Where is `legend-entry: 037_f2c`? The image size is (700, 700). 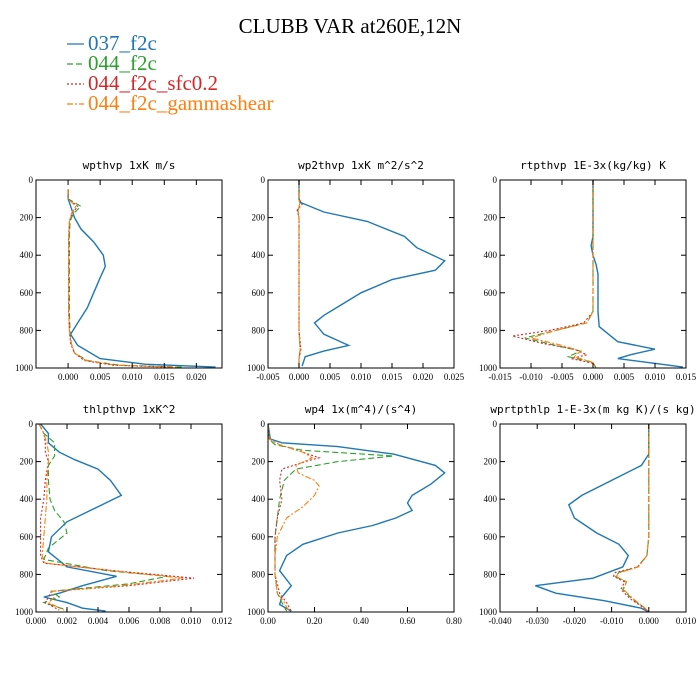
legend-entry: 037_f2c is located at coordinates (112, 43).